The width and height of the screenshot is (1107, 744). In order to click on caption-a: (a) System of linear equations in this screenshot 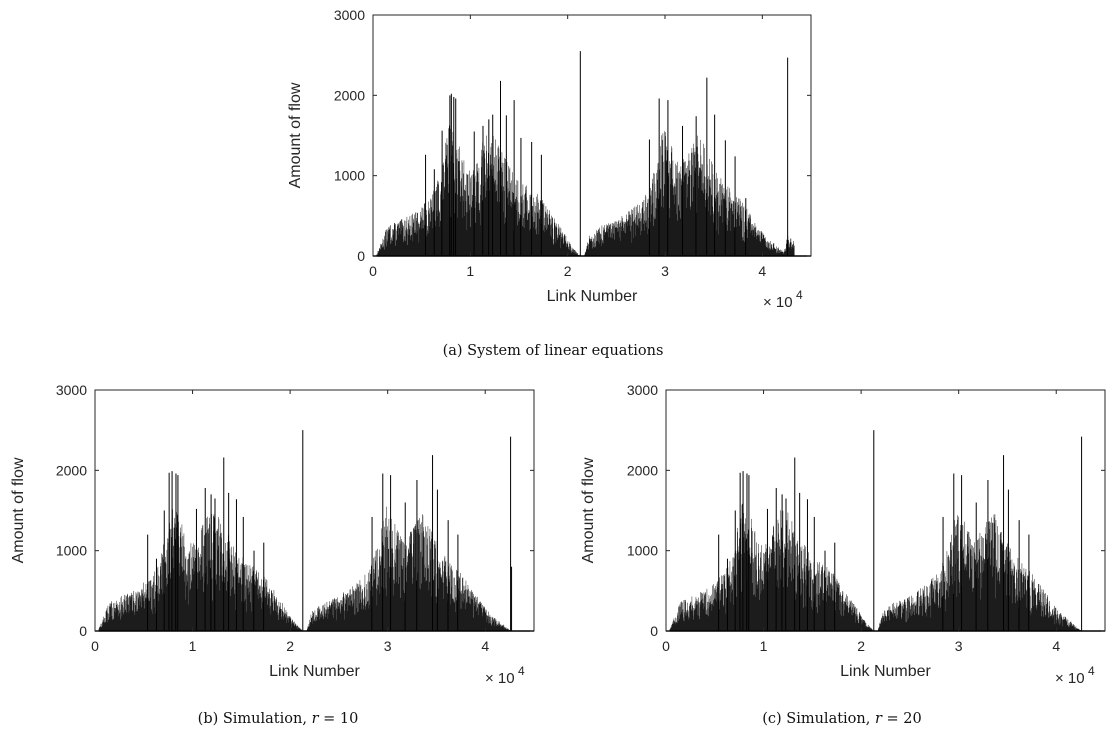, I will do `click(553, 351)`.